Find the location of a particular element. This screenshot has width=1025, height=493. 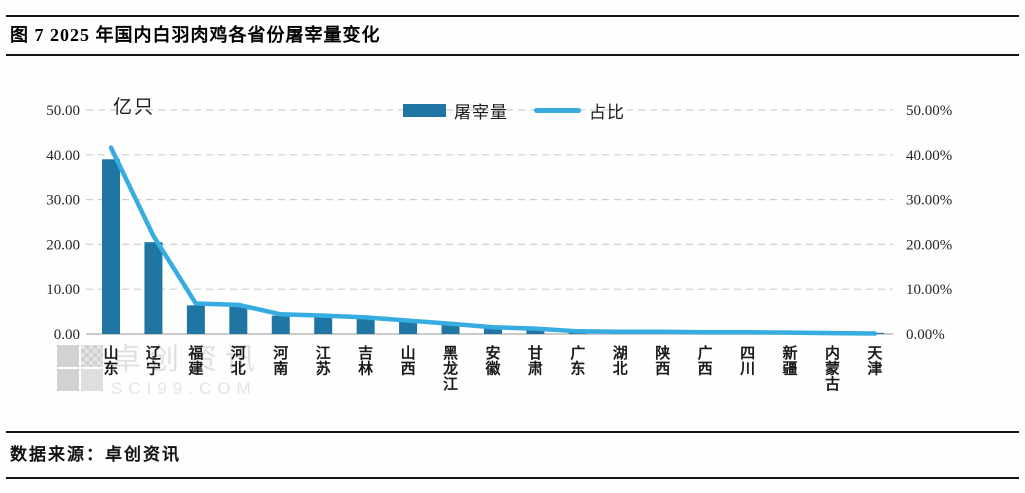

right-axis-tick: 40.00% is located at coordinates (929, 156).